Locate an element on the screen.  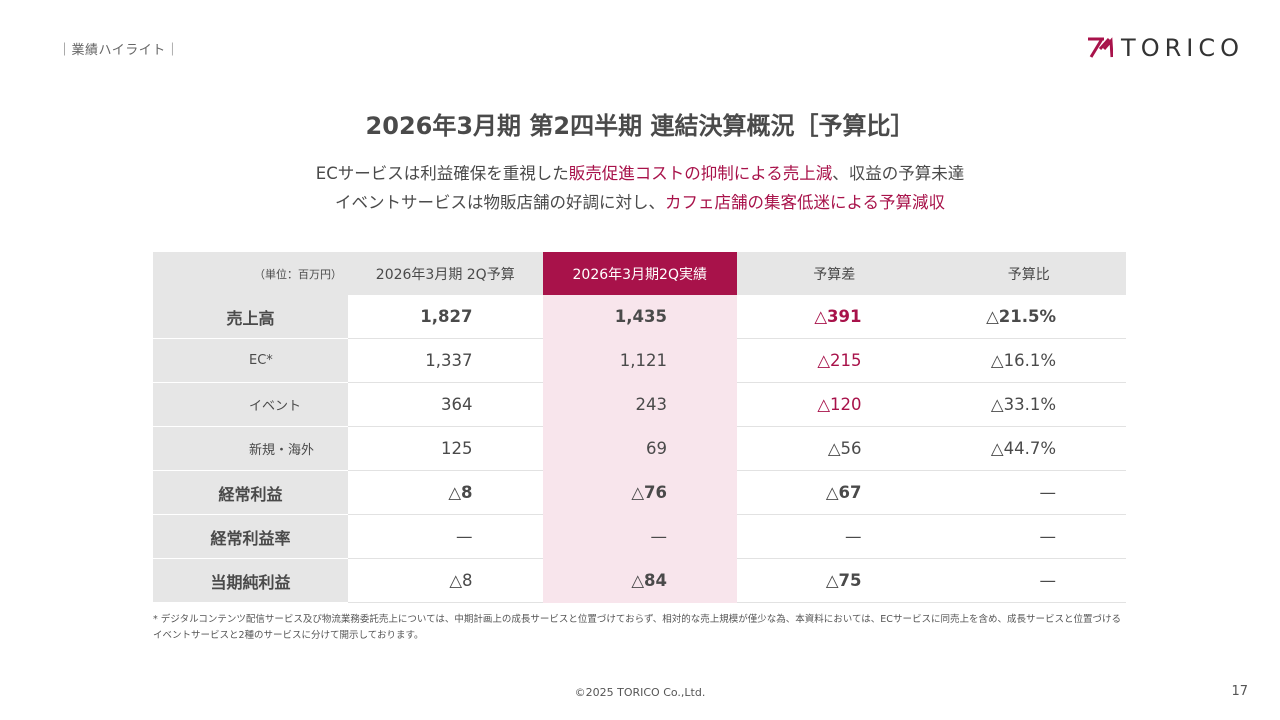
cell-actual: — is located at coordinates (639, 536).